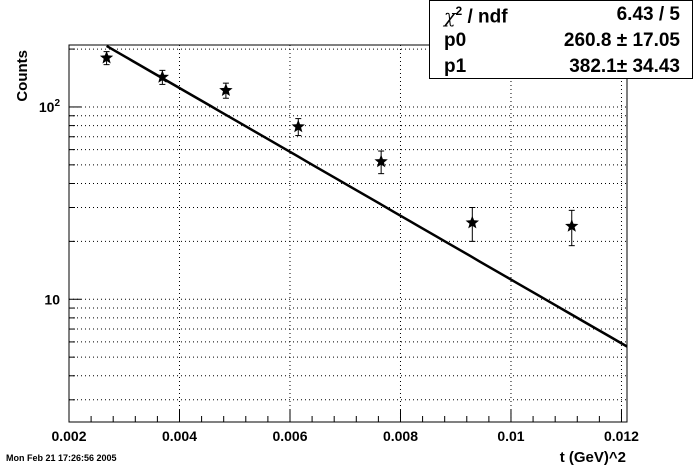  I want to click on y-tick-label: 10, so click(52, 299).